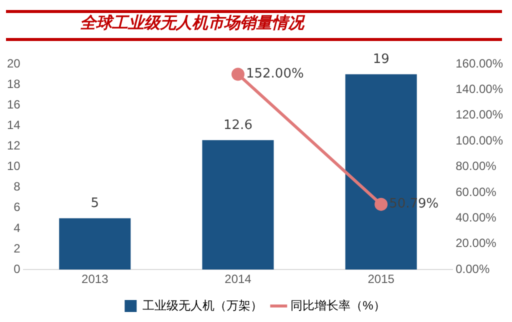  Describe the element at coordinates (275, 74) in the screenshot. I see `data-label: 152.00%` at that location.